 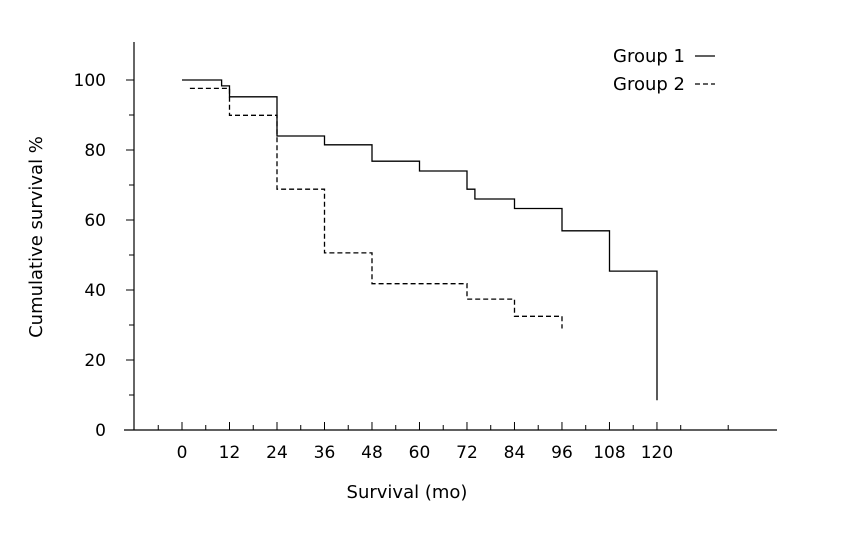 What do you see at coordinates (649, 56) in the screenshot?
I see `legend-label-group-1: Group 1` at bounding box center [649, 56].